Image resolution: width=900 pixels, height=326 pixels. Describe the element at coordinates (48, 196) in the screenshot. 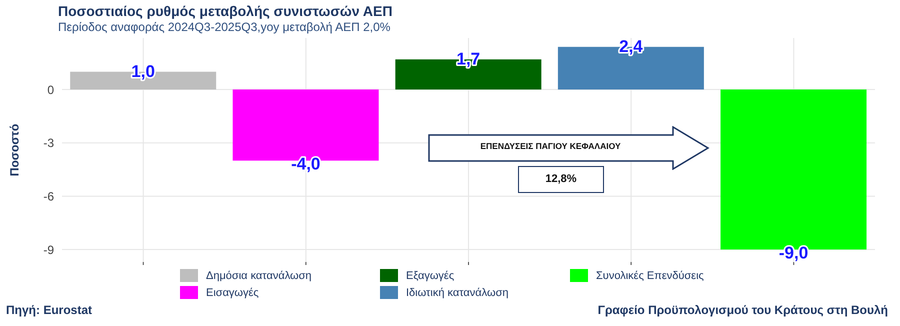

I see `y-tick-label: -6` at that location.